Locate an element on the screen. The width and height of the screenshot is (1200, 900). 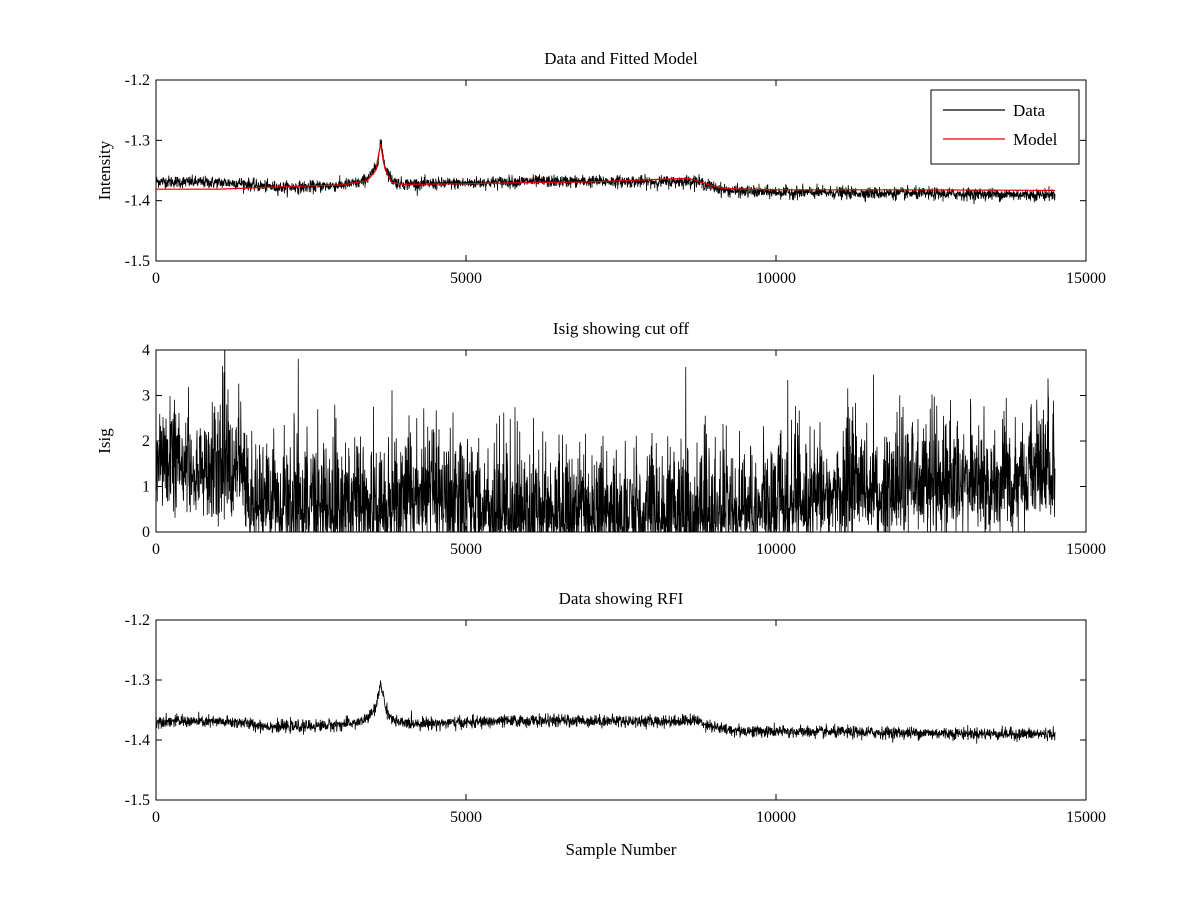
y-tick-label: 1 is located at coordinates (146, 487).